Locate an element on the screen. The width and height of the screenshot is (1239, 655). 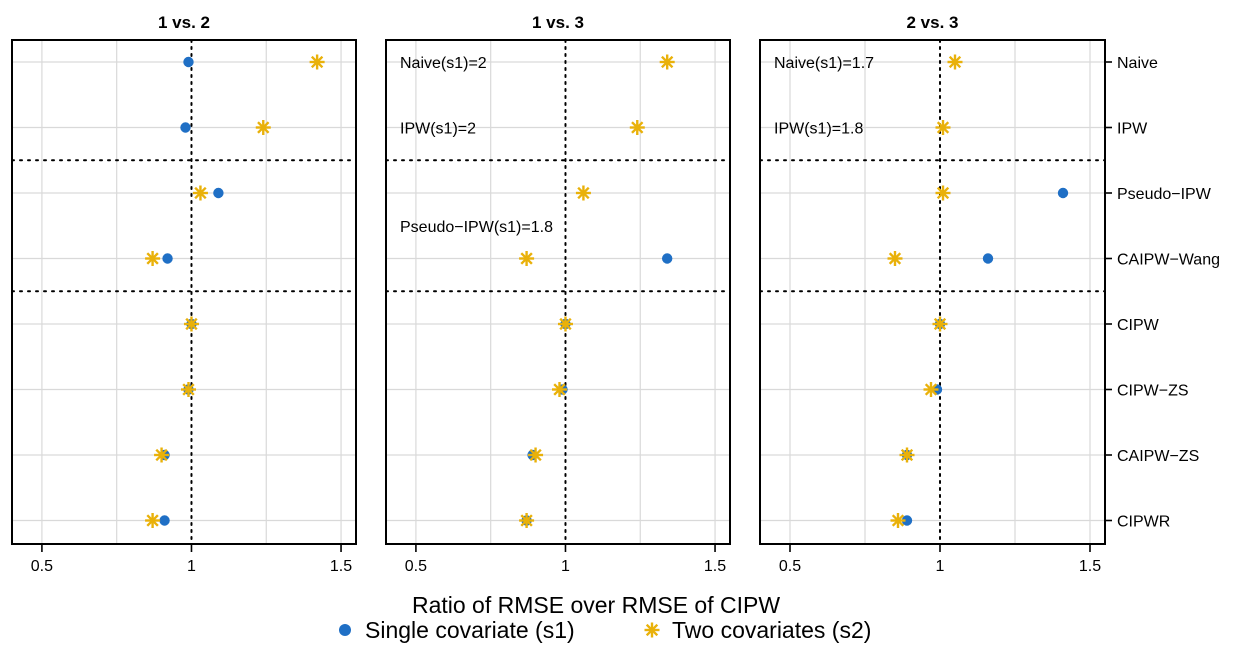
method-label-cipw-zs: CIPW−ZS is located at coordinates (1153, 391).